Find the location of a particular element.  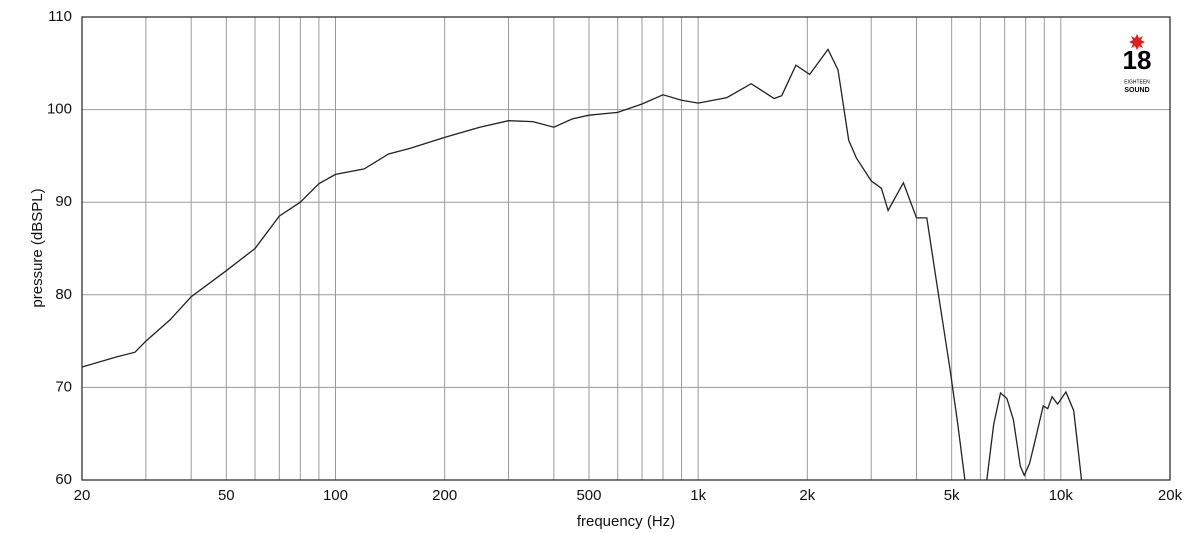

logo-text: SOUND is located at coordinates (1136, 90).